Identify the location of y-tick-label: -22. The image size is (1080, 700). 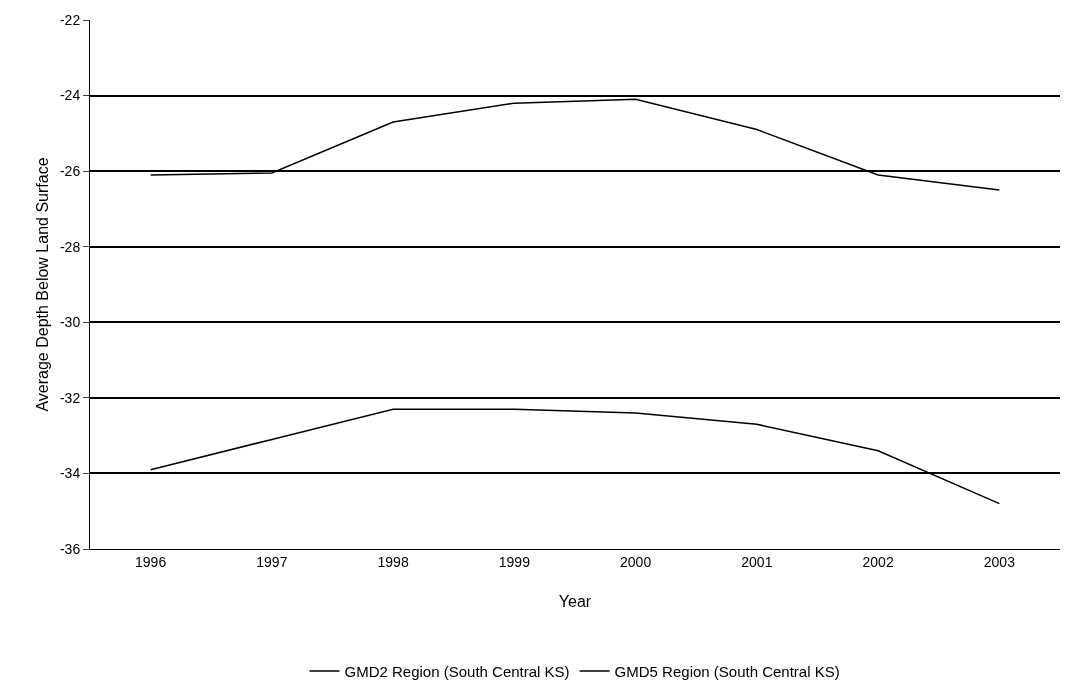
(70, 19).